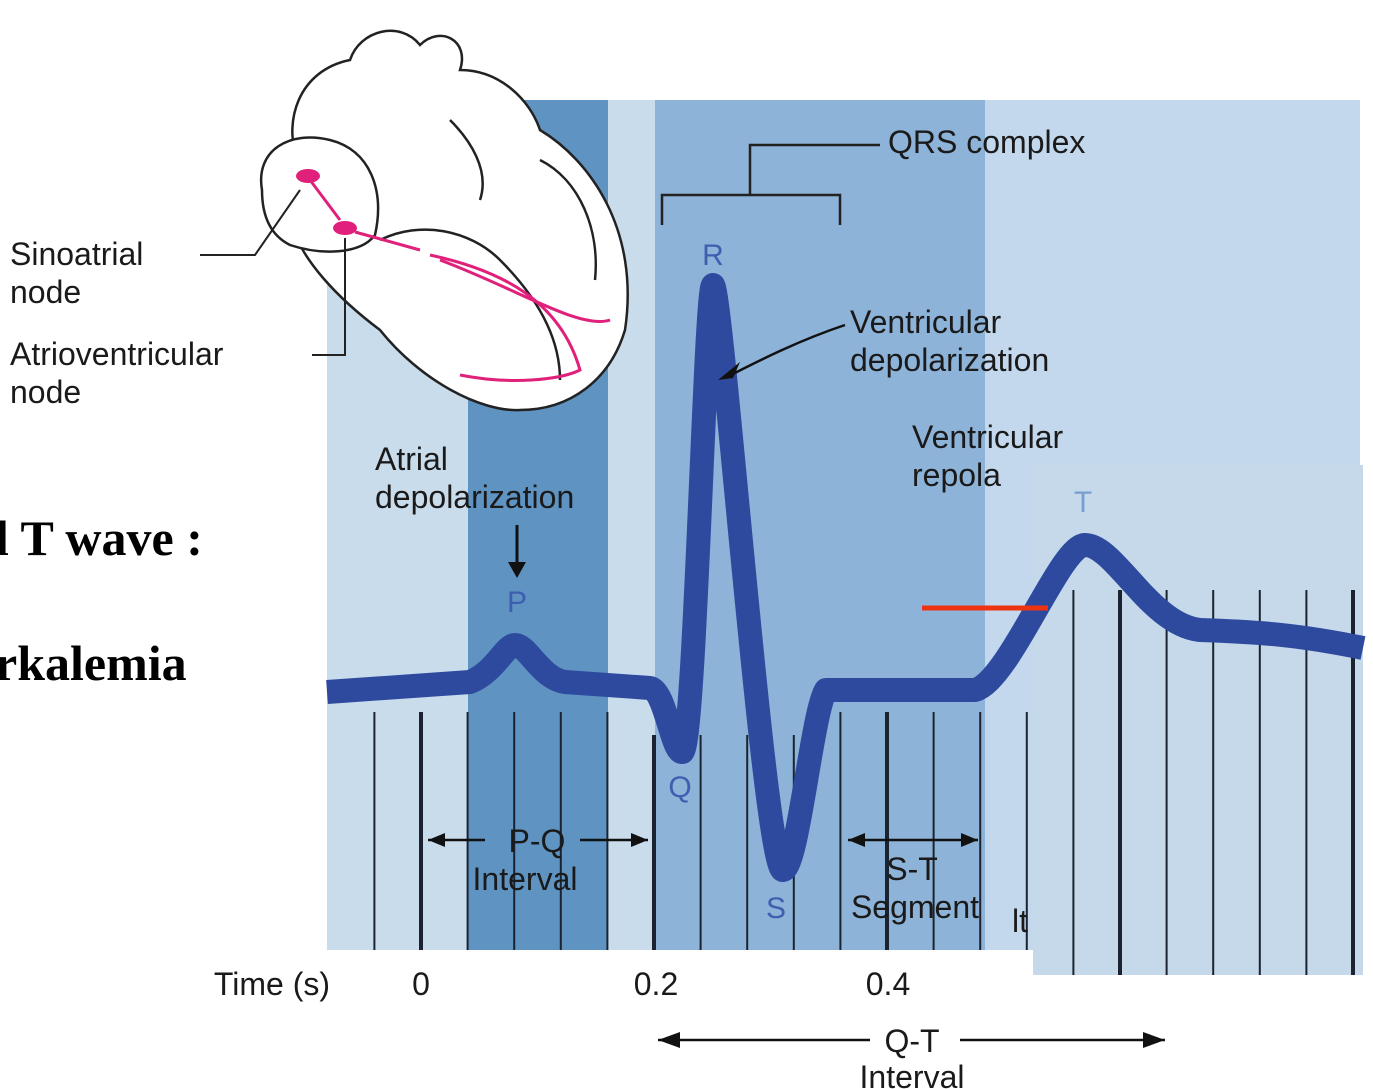  What do you see at coordinates (517, 570) in the screenshot?
I see `ad-arrowhead` at bounding box center [517, 570].